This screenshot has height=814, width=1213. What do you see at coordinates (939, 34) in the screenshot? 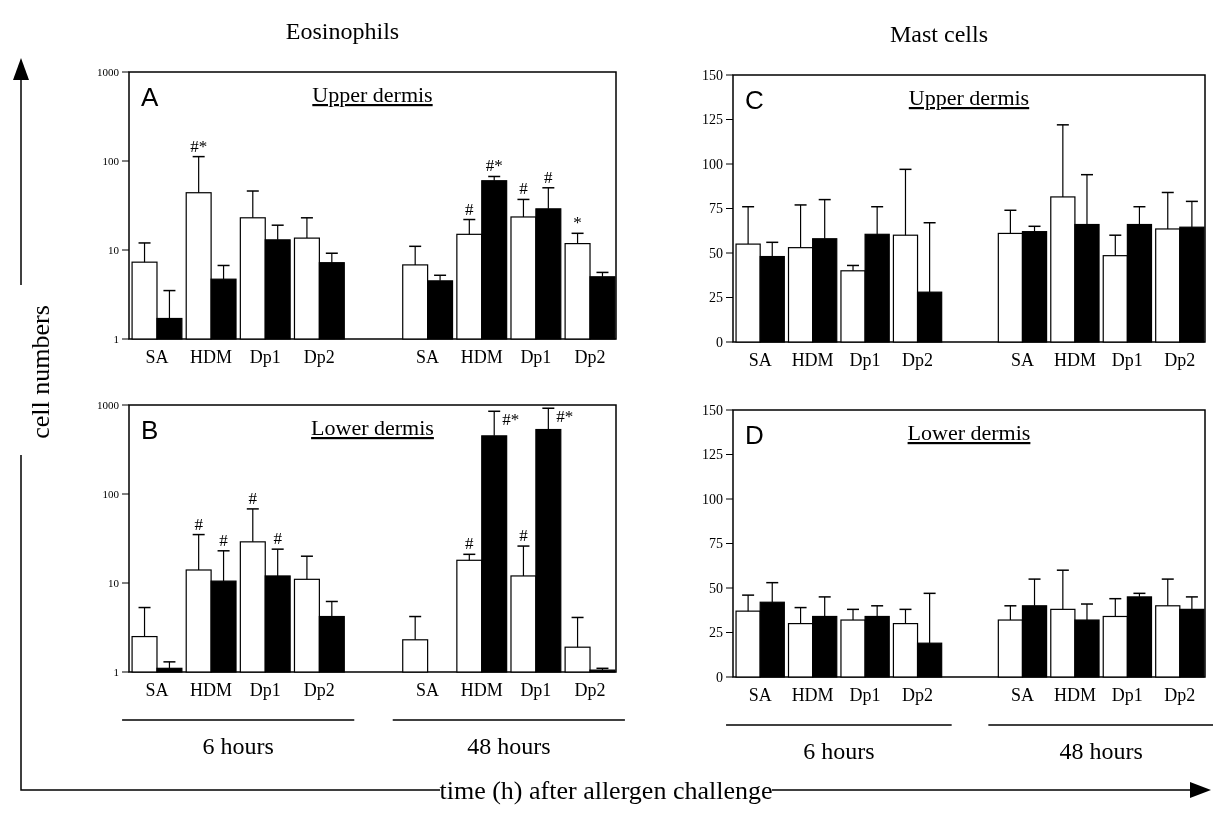
I see `chart-title: Mast cells` at bounding box center [939, 34].